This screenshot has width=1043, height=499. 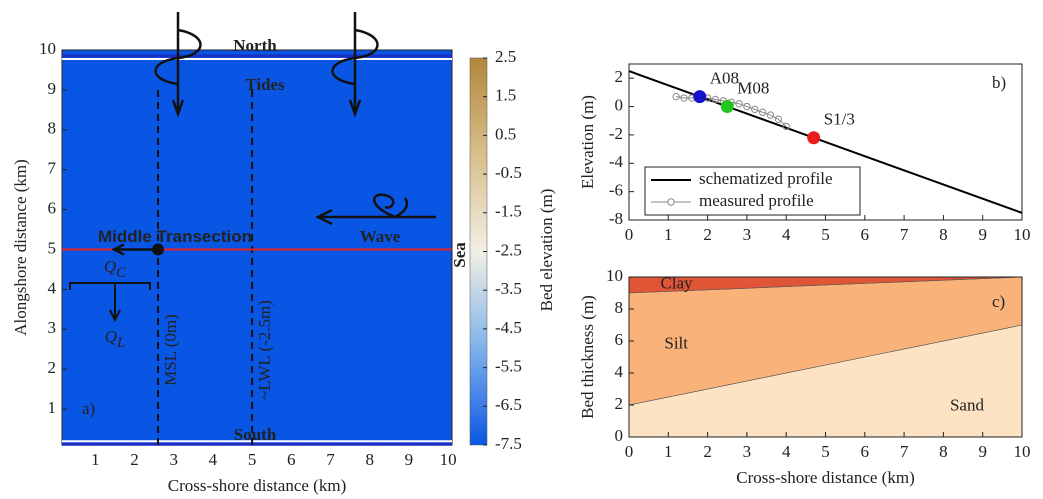 I want to click on boundary-label: North, so click(x=255, y=45).